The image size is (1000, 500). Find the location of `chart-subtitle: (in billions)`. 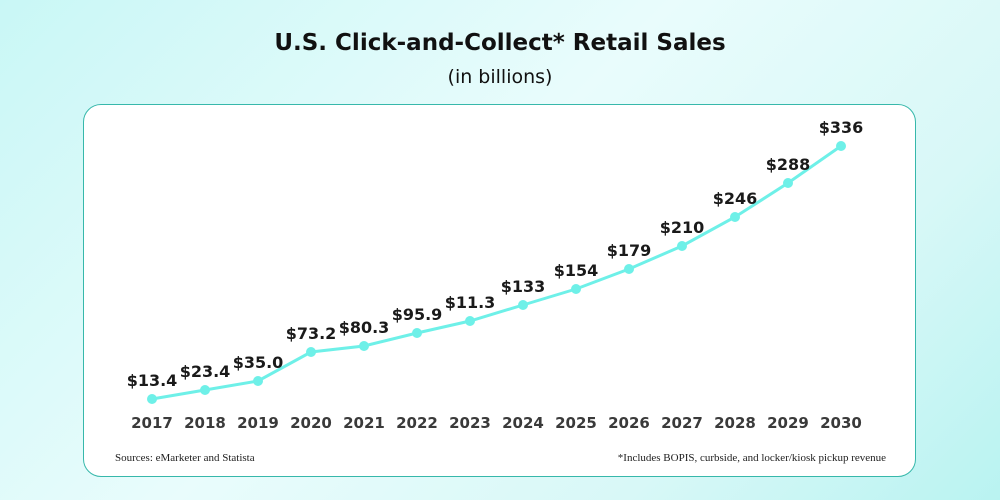

chart-subtitle: (in billions) is located at coordinates (500, 77).